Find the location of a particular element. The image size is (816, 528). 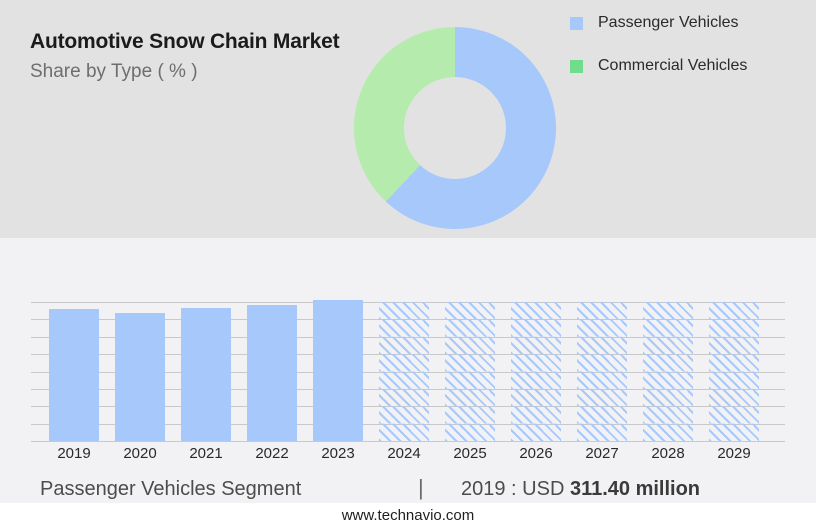

segment-value-amount: 311.40 million is located at coordinates (635, 489).